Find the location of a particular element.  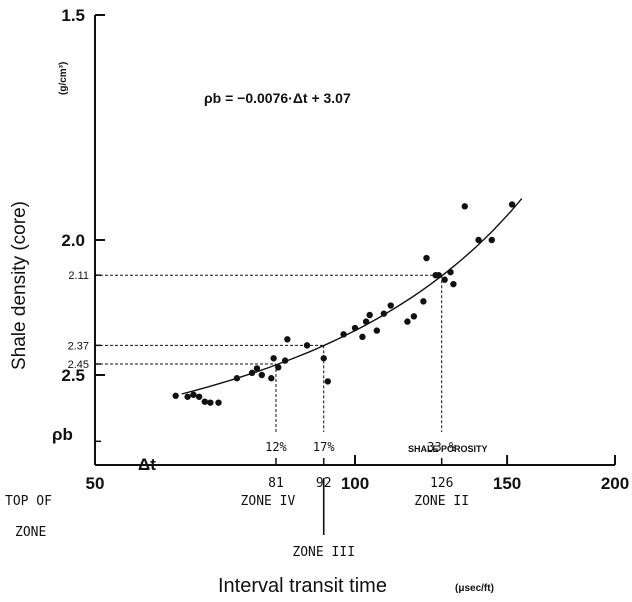

zone-label-iii: ZONE III is located at coordinates (323, 552).